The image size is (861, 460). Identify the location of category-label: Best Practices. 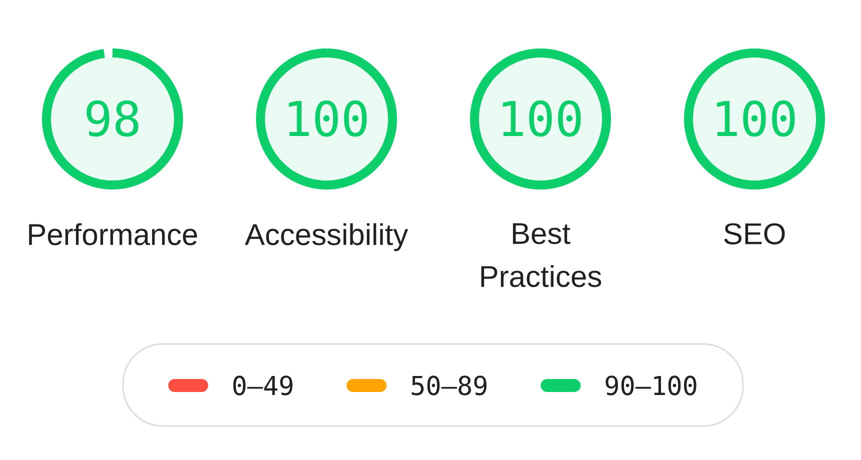
(541, 255).